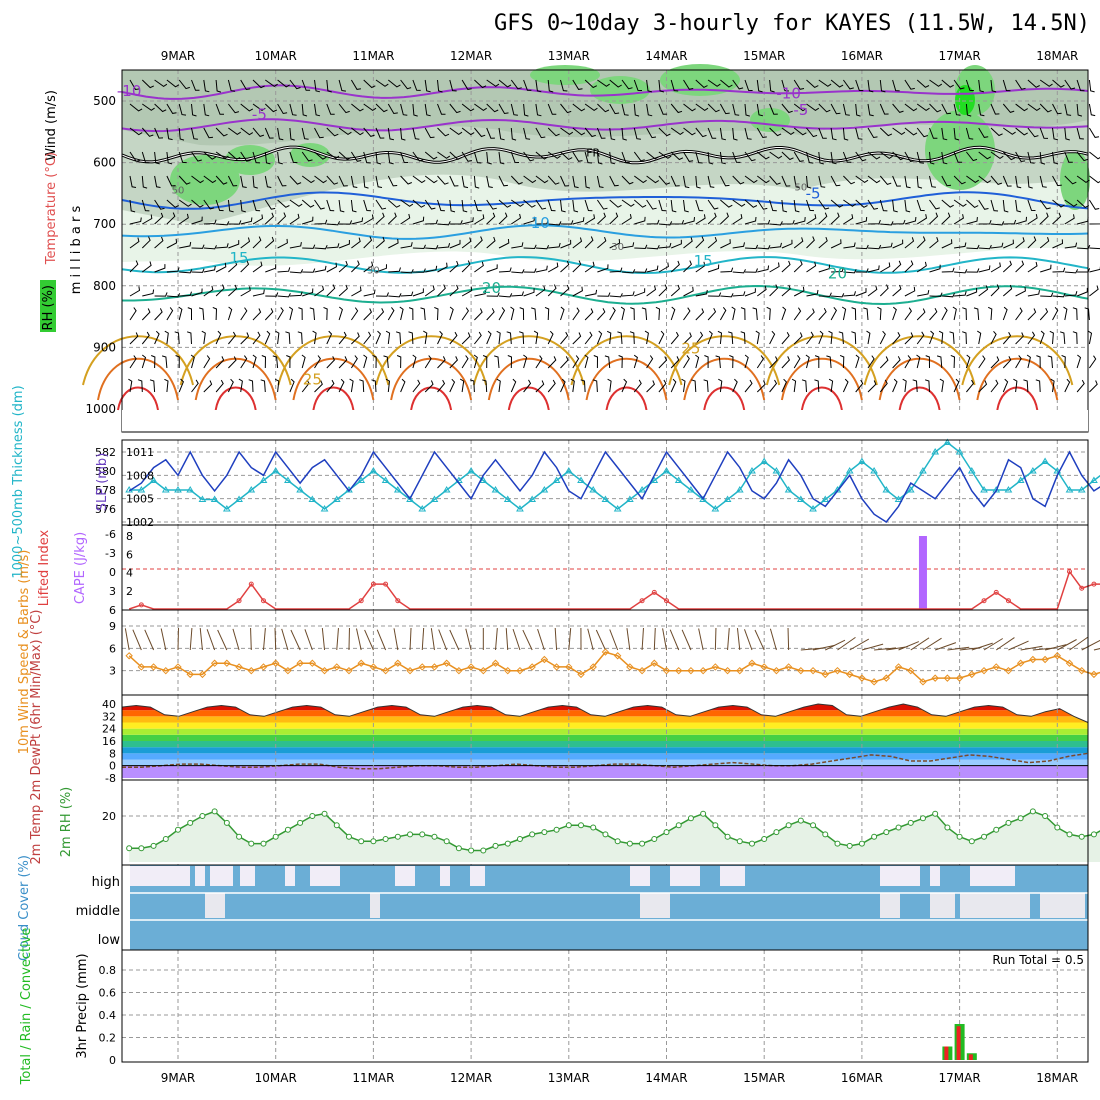 This screenshot has width=1100, height=1100. I want to click on upper-air-surface-gap, so click(605, 421).